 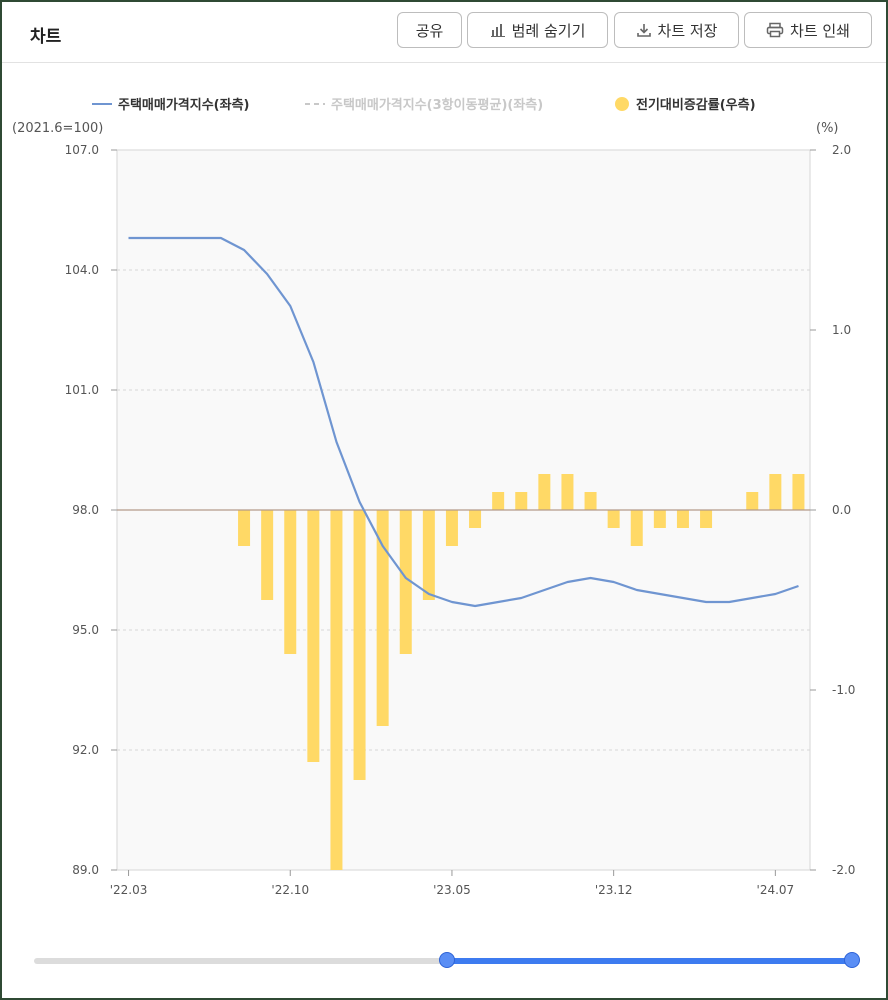 What do you see at coordinates (775, 30) in the screenshot?
I see `printer-icon` at bounding box center [775, 30].